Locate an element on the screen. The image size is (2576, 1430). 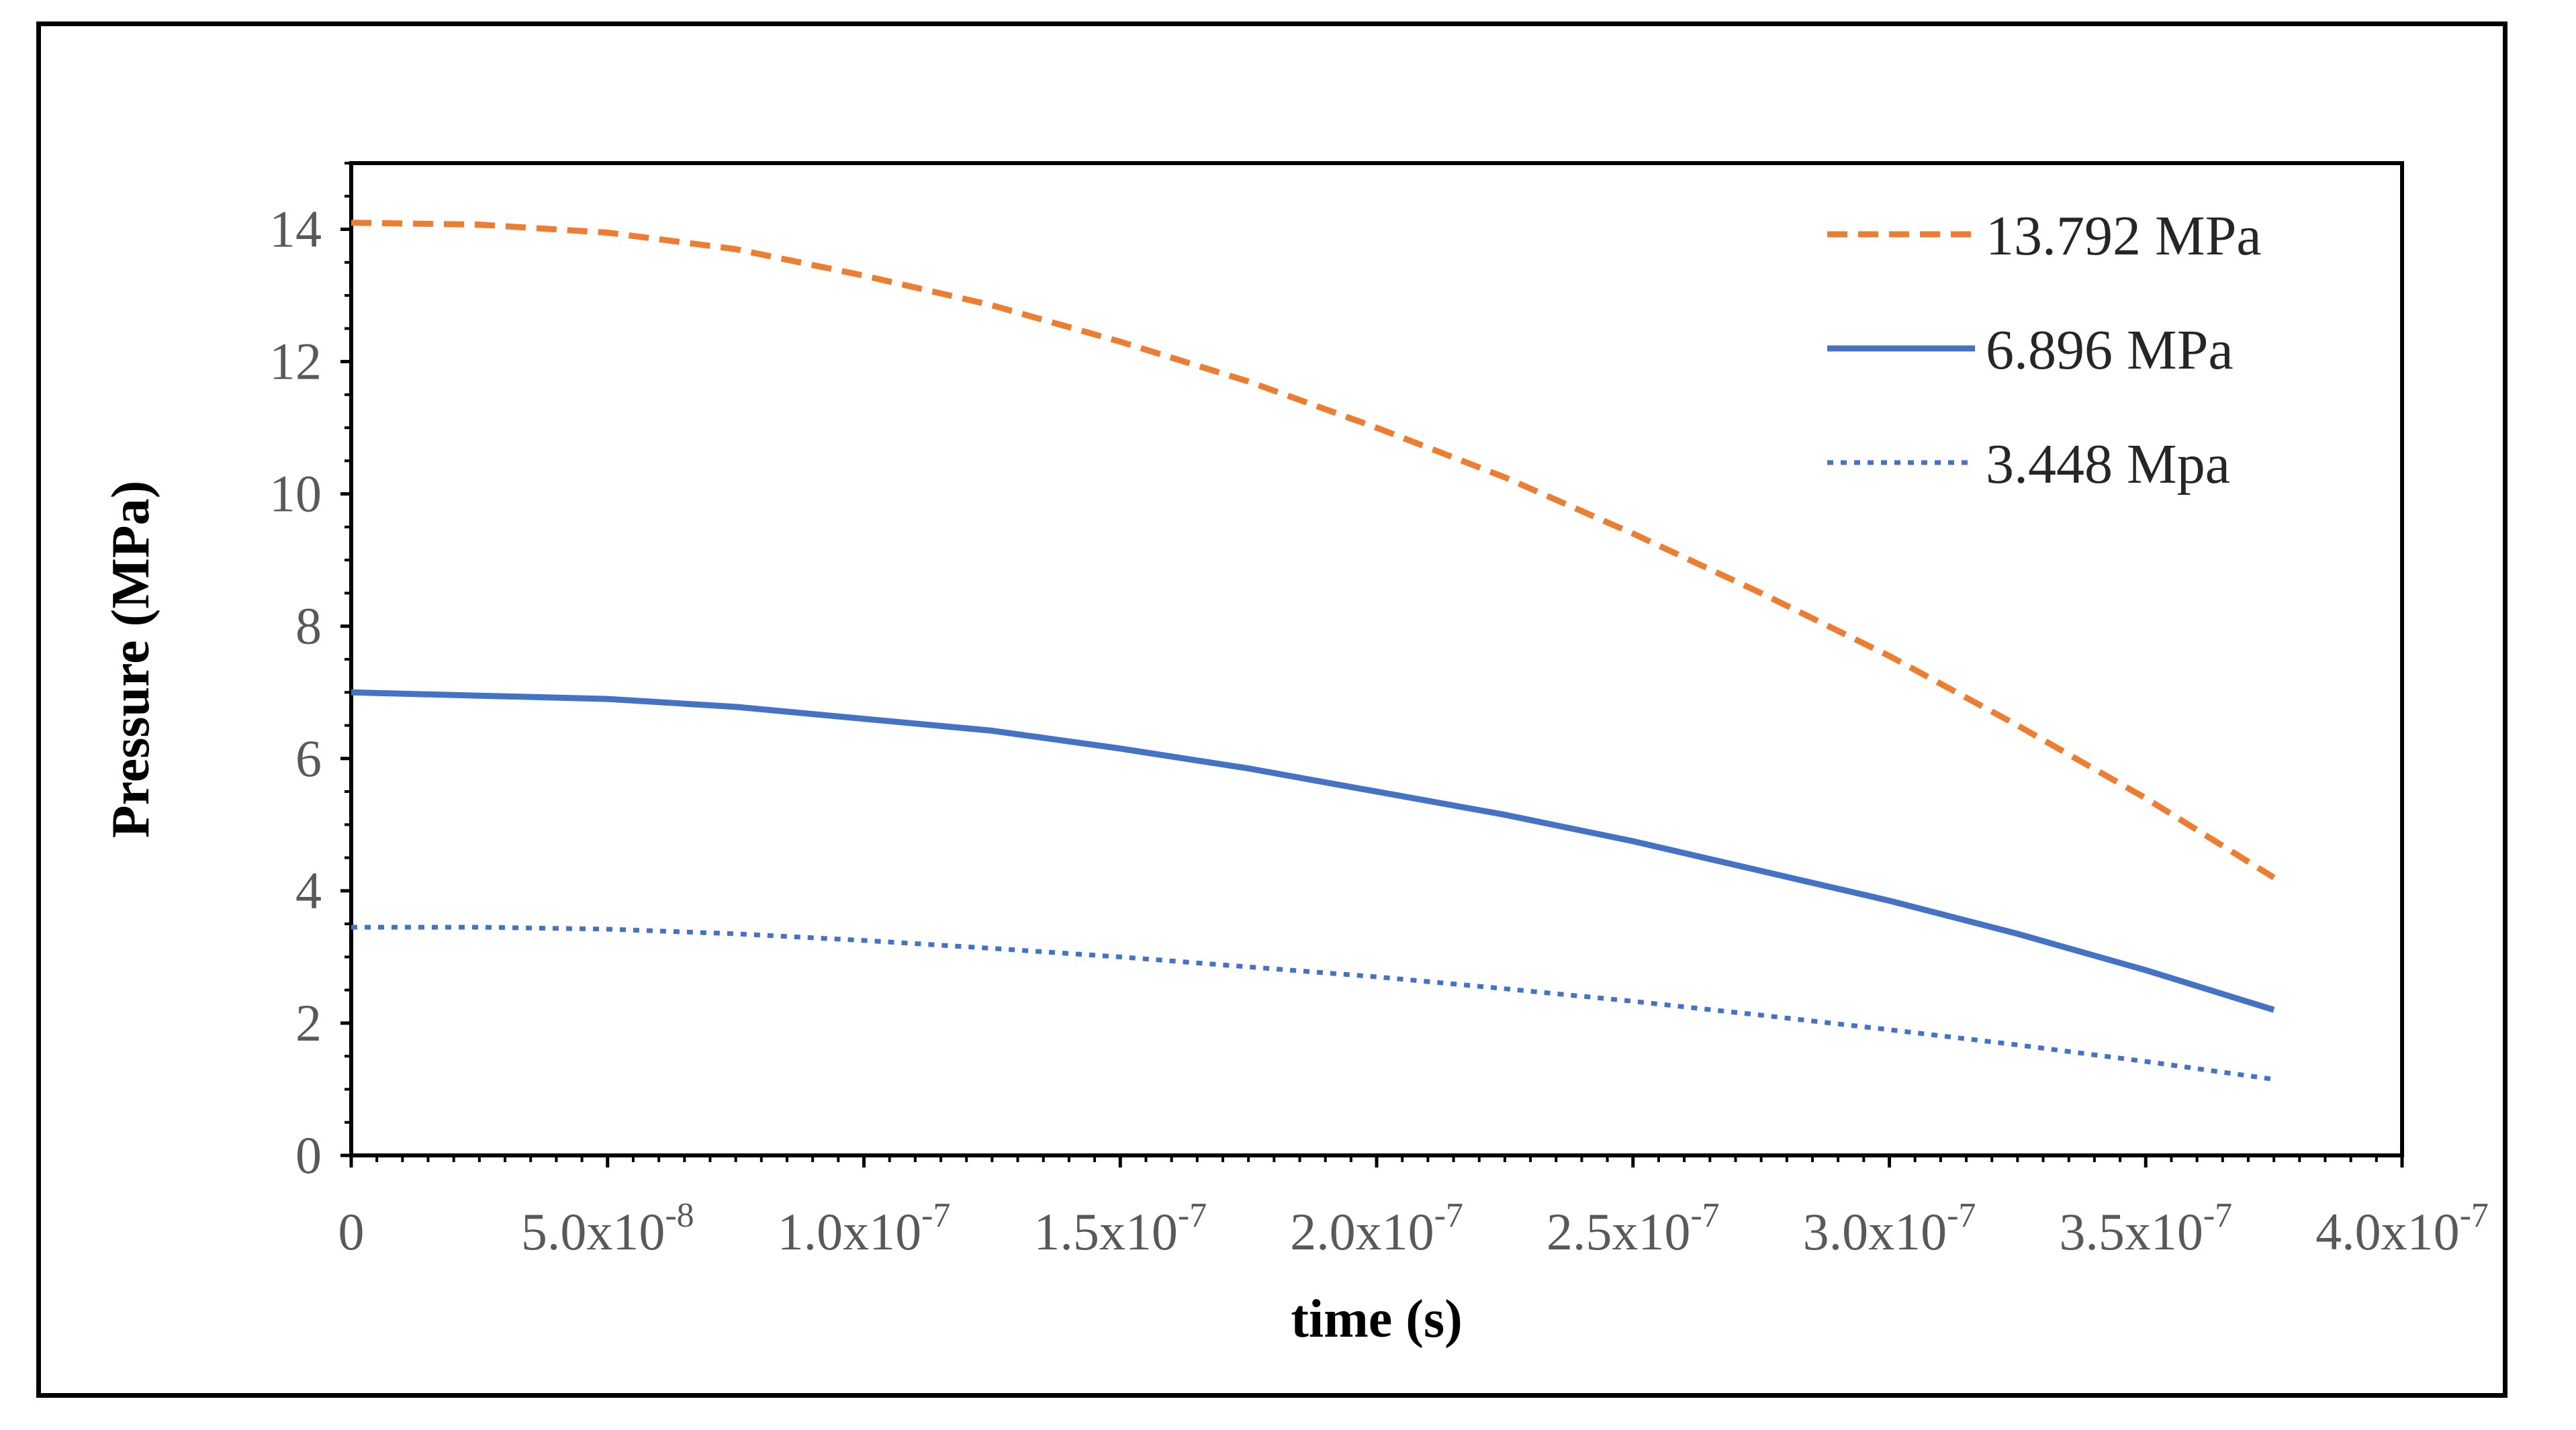
x-tick-label: 4.0x10⁻⁷ is located at coordinates (2402, 1229).